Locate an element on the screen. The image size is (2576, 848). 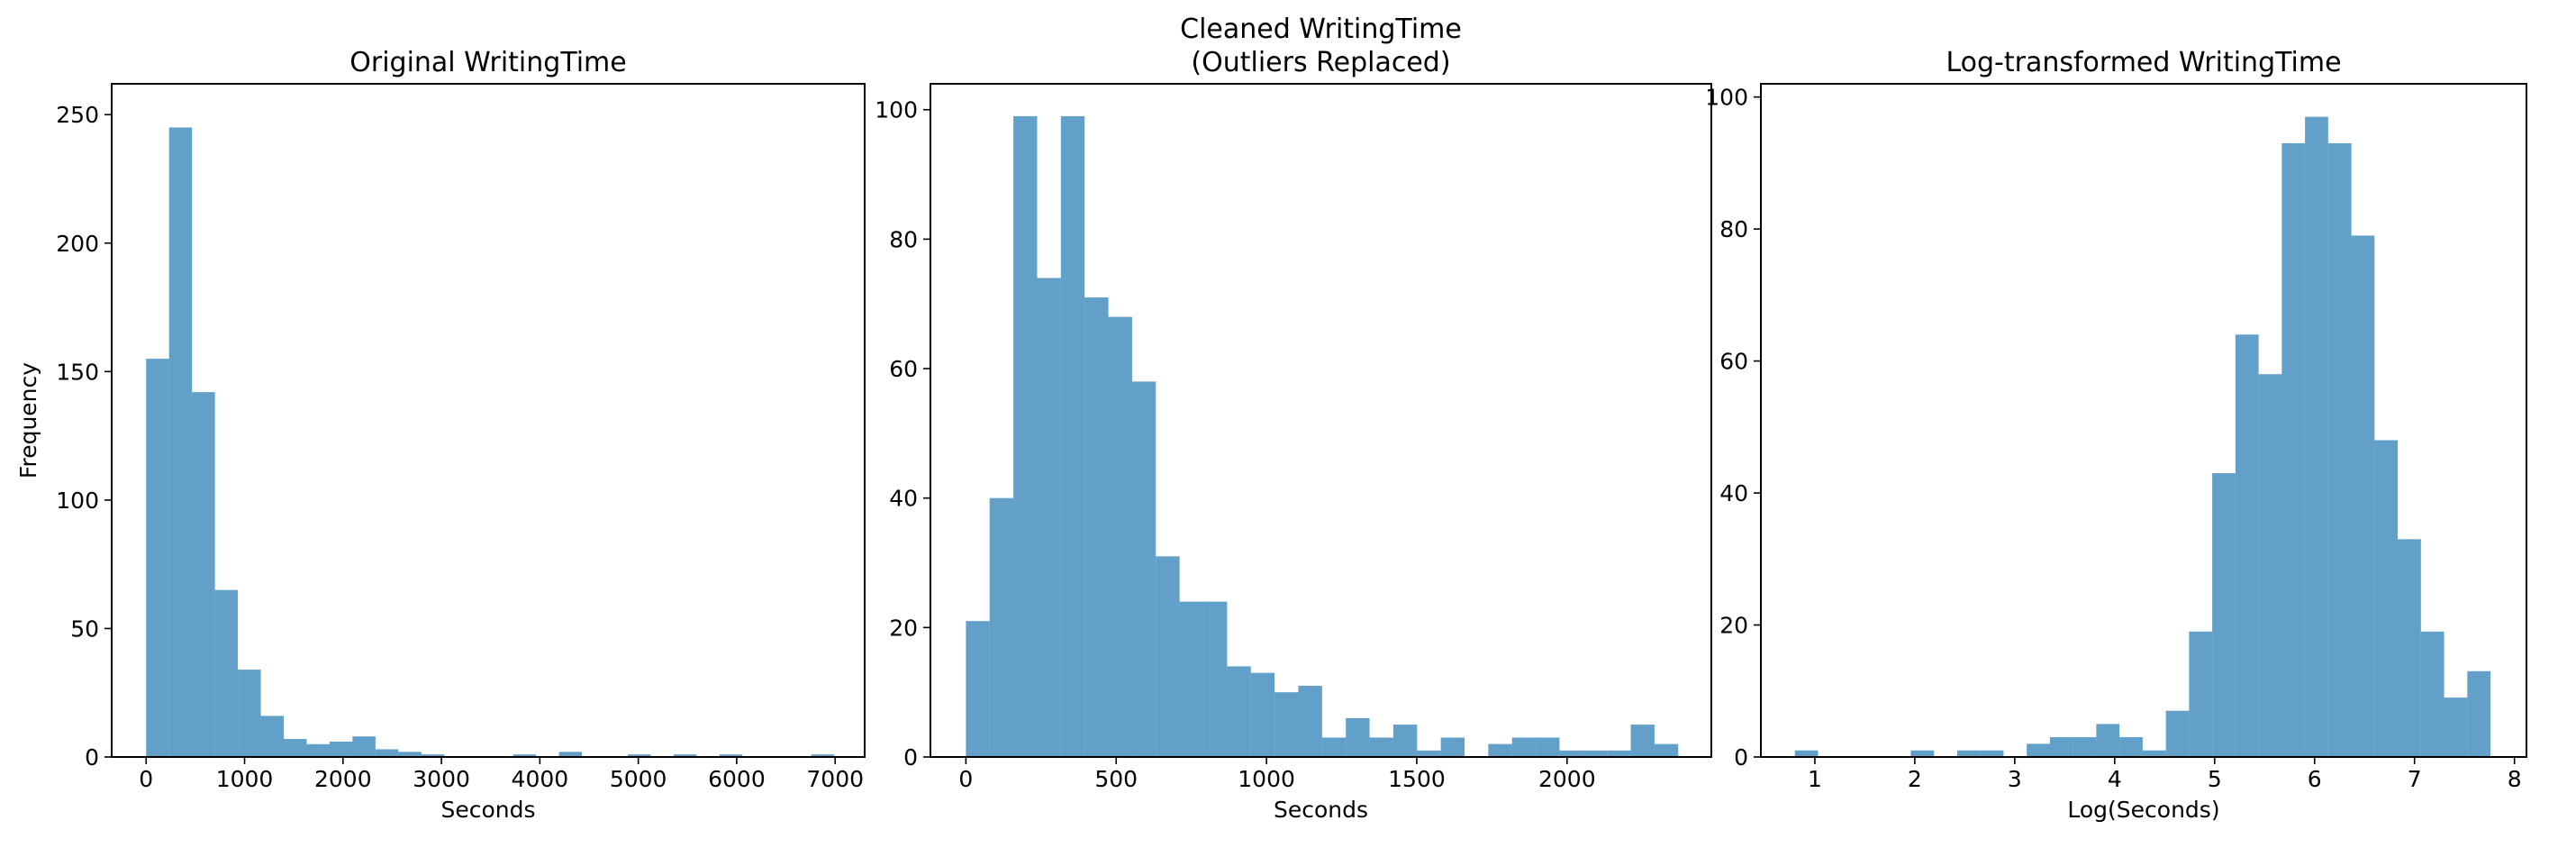
chart-title: Original WritingTime is located at coordinates (488, 63).